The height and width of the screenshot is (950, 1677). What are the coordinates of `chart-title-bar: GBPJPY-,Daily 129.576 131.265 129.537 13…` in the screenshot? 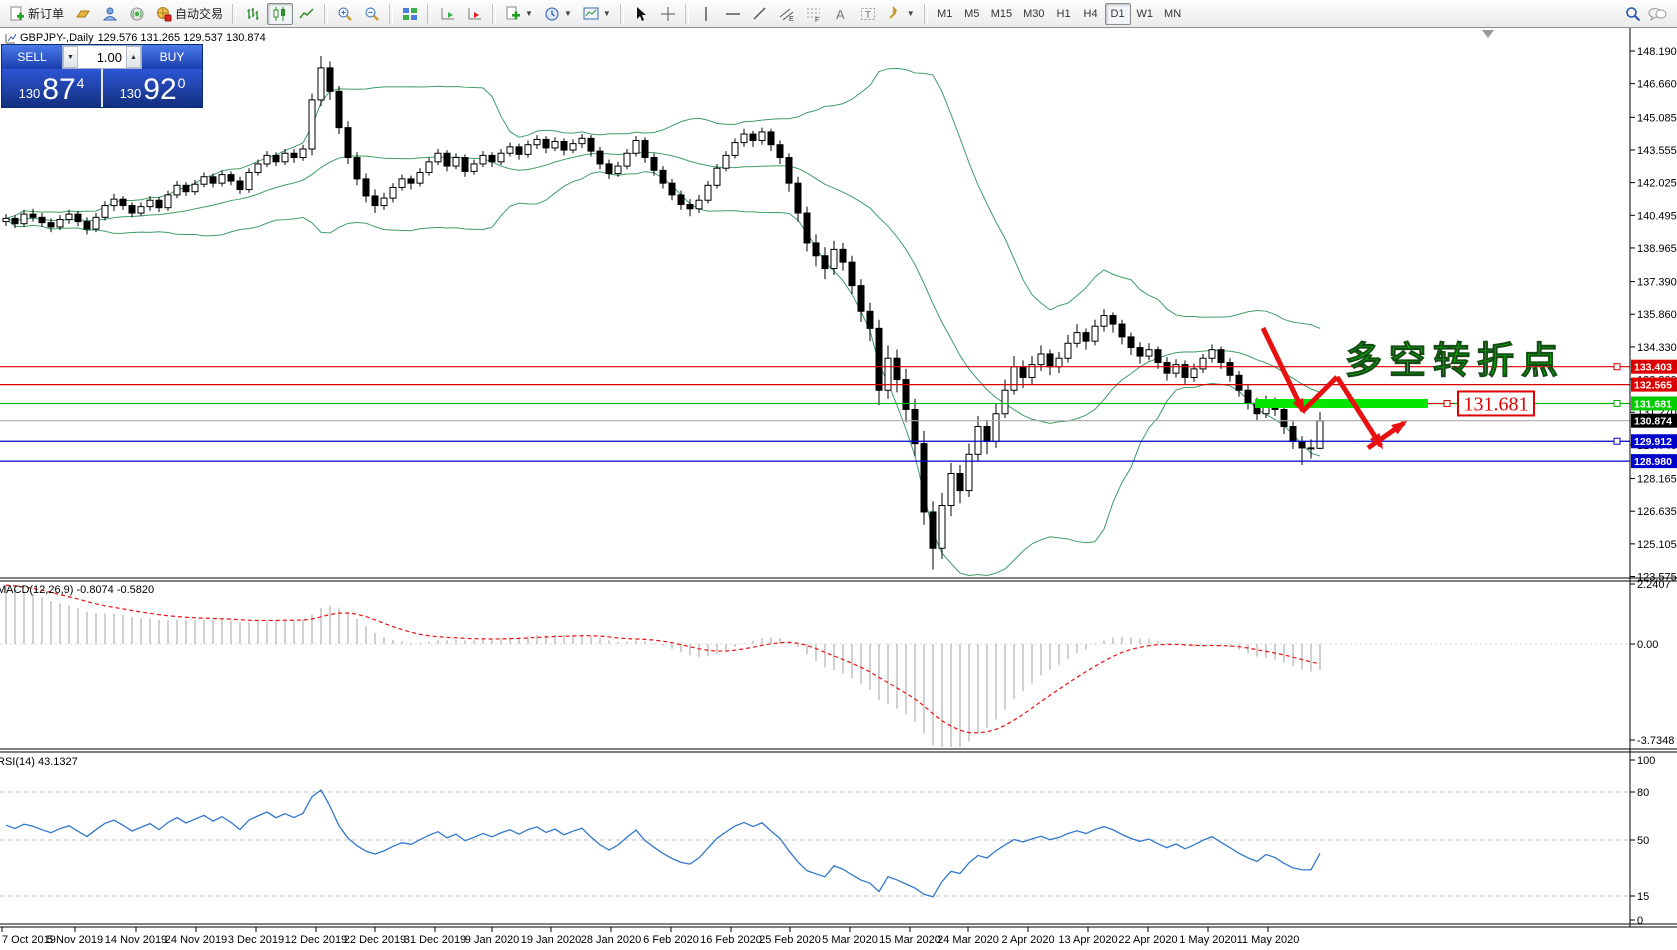 It's located at (135, 38).